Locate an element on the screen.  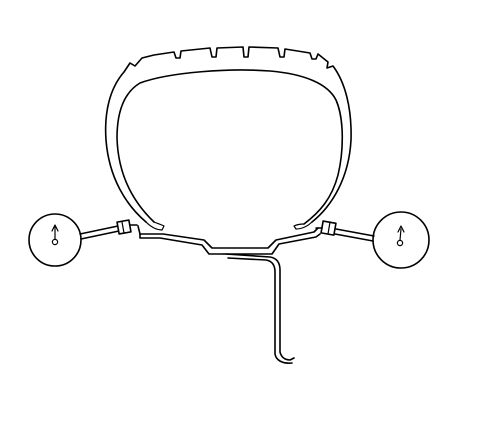
right-gauge-needle is located at coordinates (400, 234).